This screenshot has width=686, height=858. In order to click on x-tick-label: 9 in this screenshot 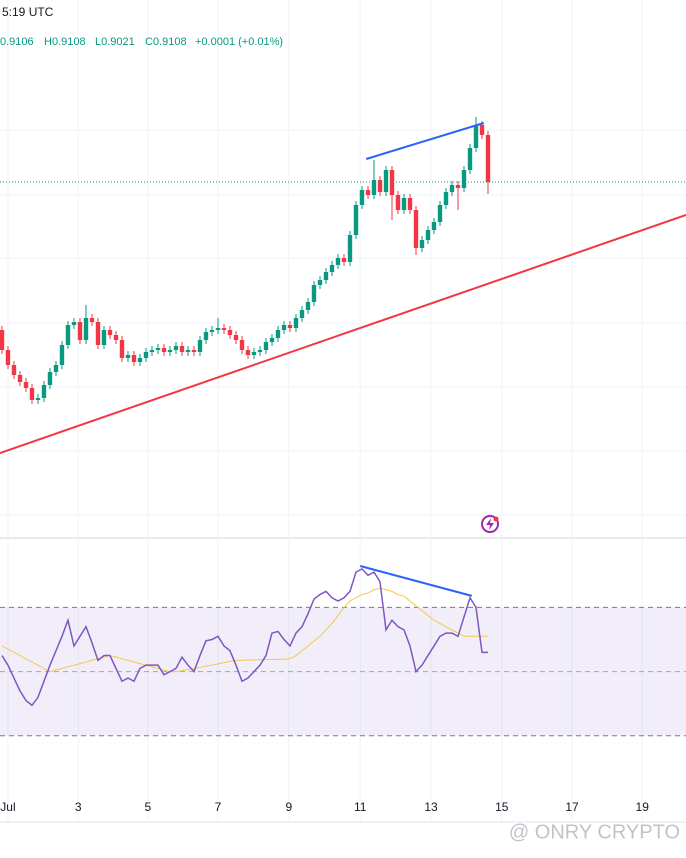, I will do `click(288, 807)`.